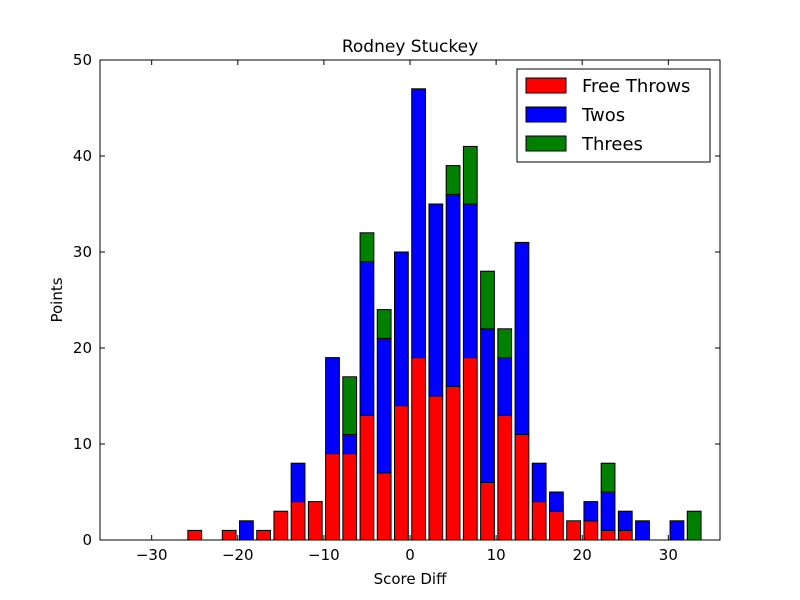 The height and width of the screenshot is (600, 800). I want to click on legend-label: Free Throws, so click(636, 86).